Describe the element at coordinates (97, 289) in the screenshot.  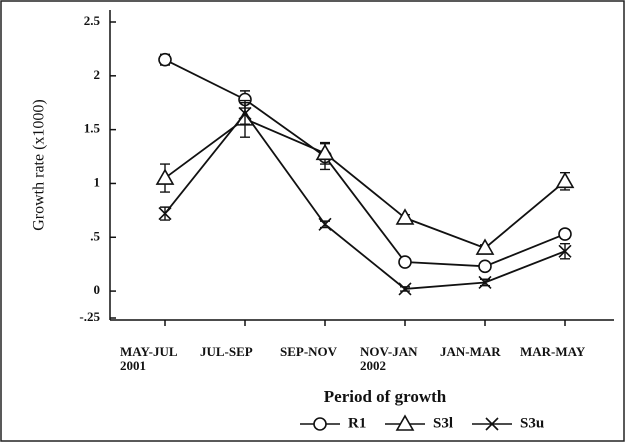
I see `y-tick-label: 0` at that location.